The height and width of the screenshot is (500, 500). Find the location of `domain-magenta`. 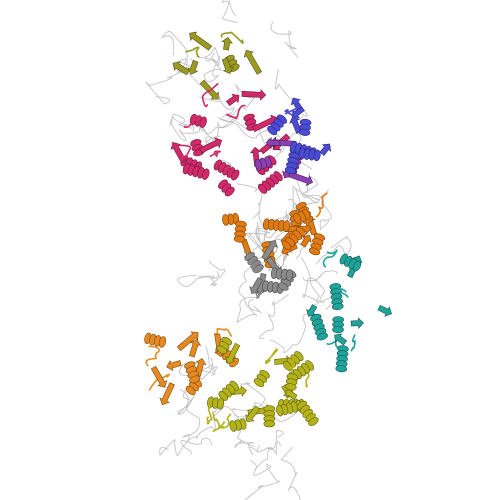

domain-magenta is located at coordinates (230, 139).